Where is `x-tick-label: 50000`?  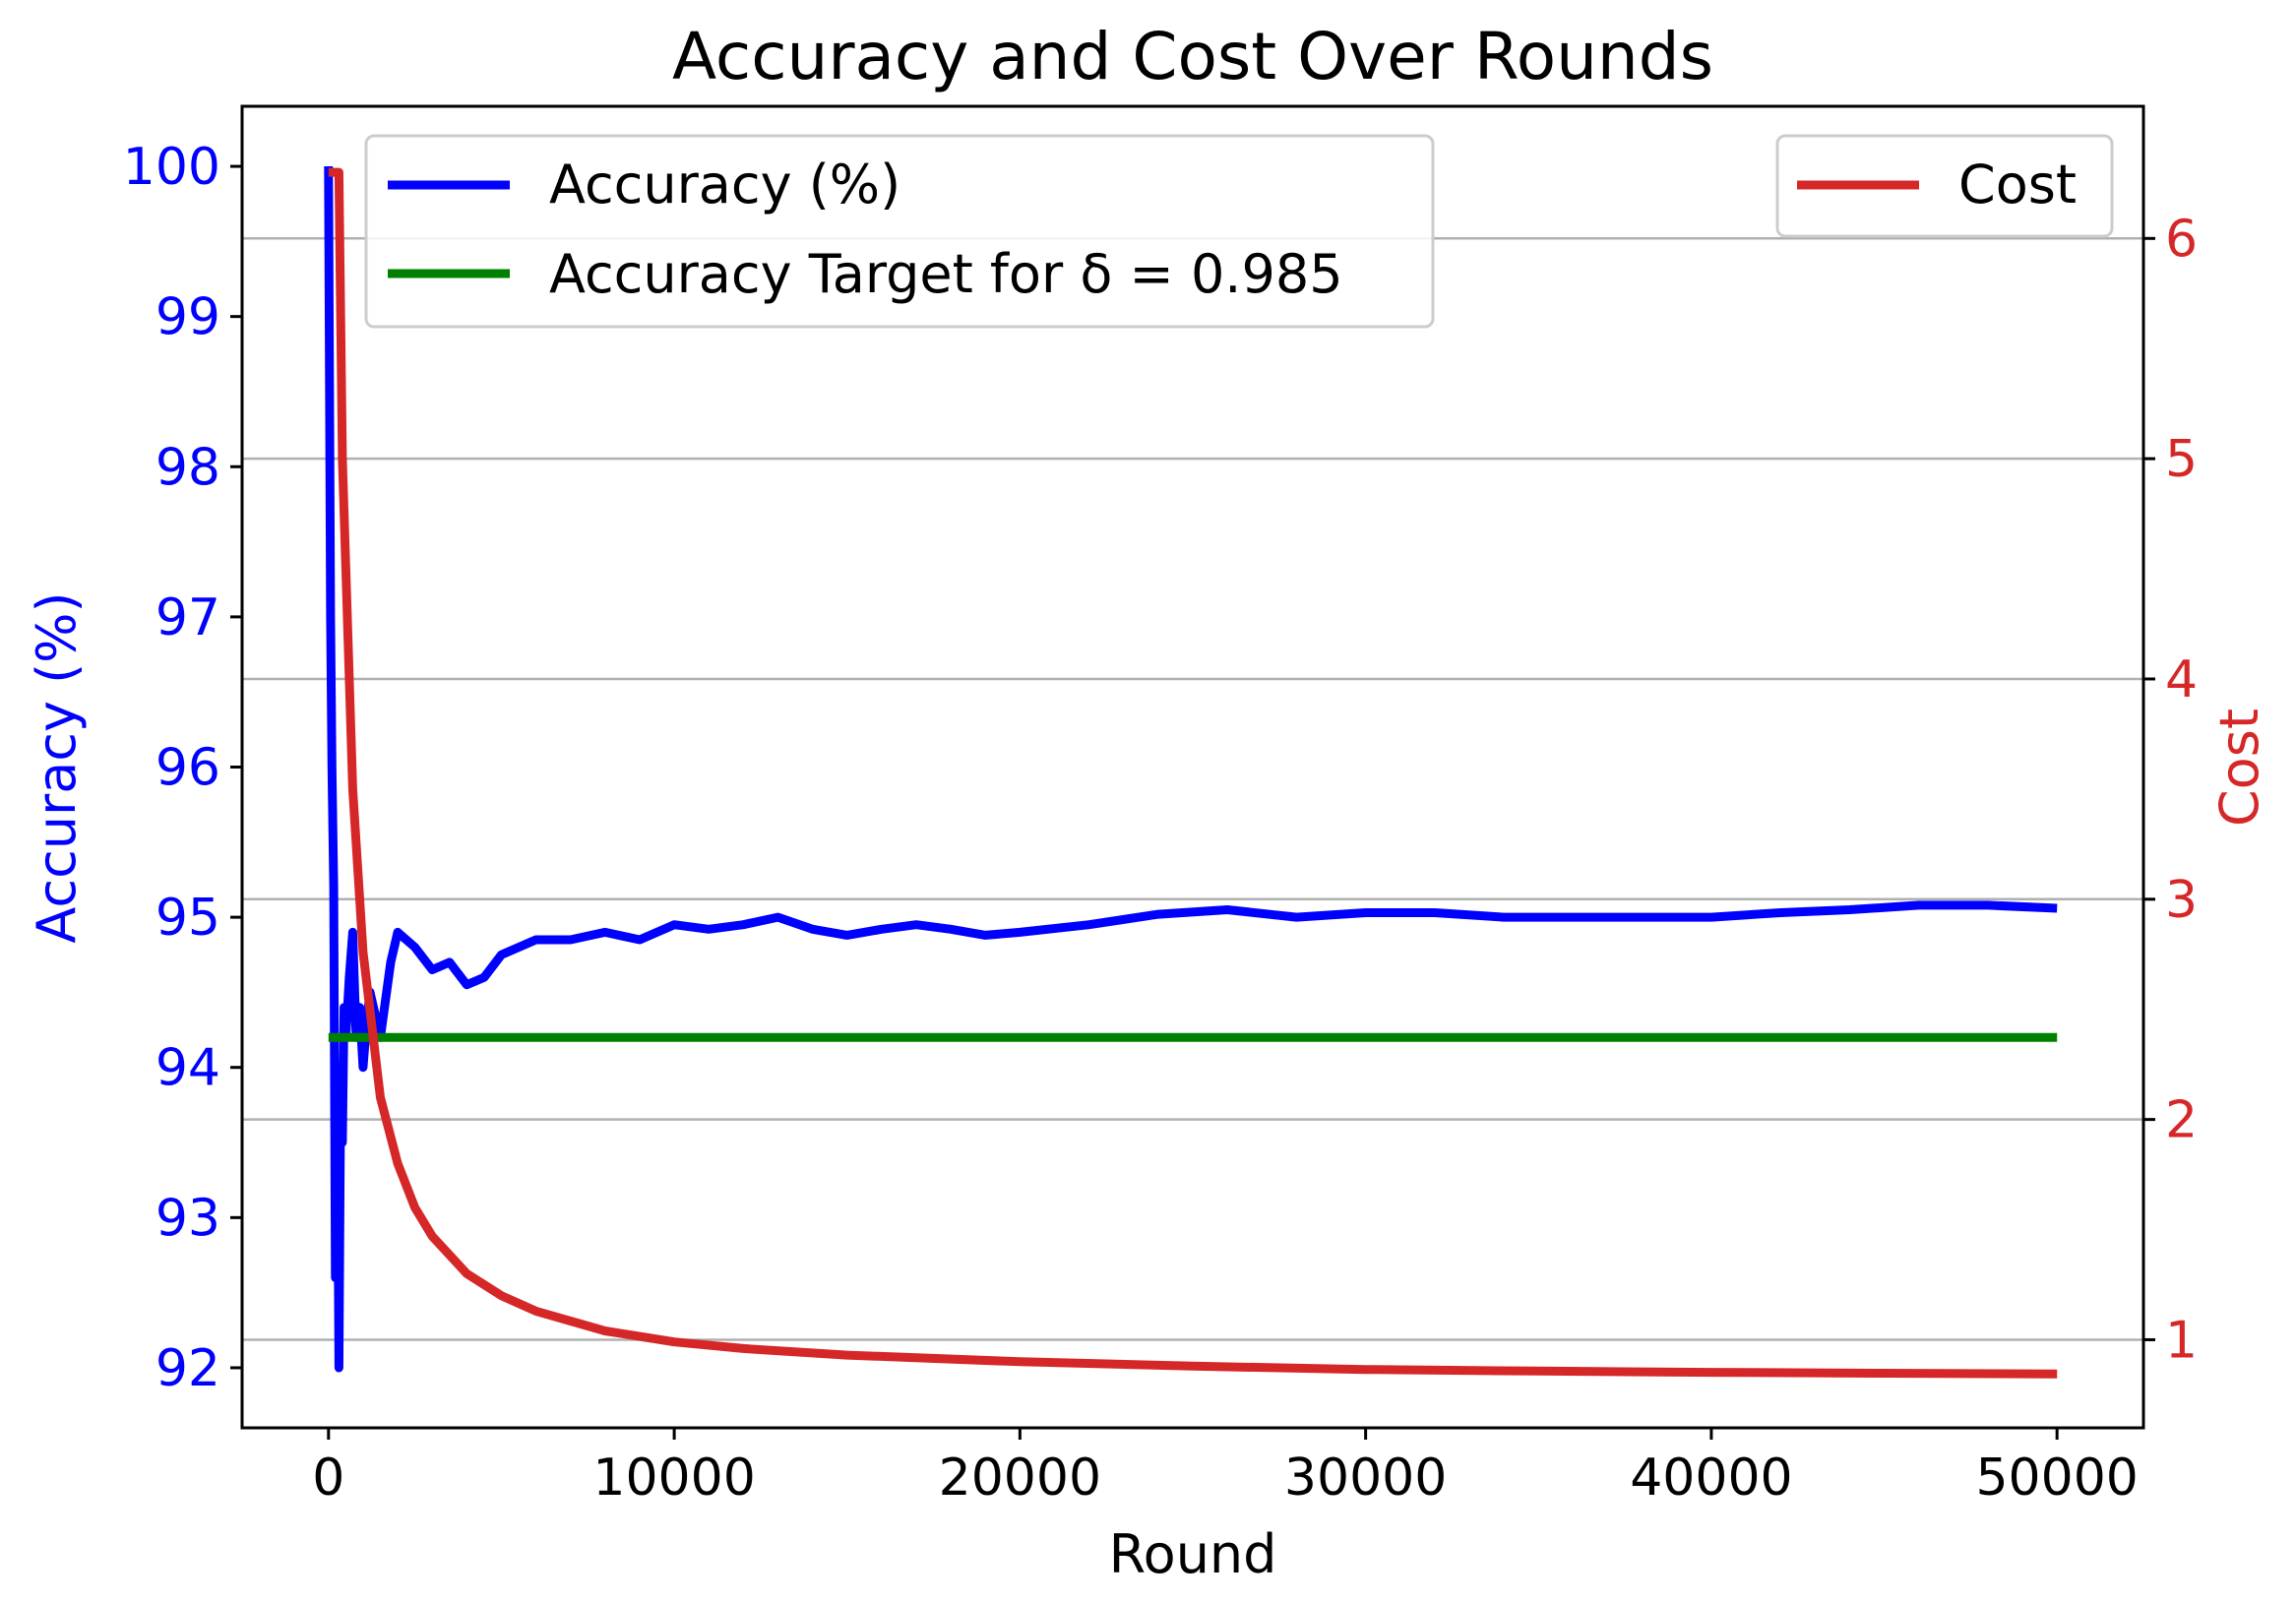 x-tick-label: 50000 is located at coordinates (2056, 1478).